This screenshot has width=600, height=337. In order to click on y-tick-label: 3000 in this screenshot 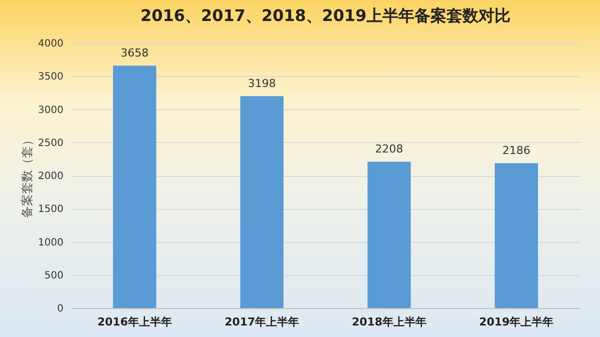, I will do `click(51, 110)`.